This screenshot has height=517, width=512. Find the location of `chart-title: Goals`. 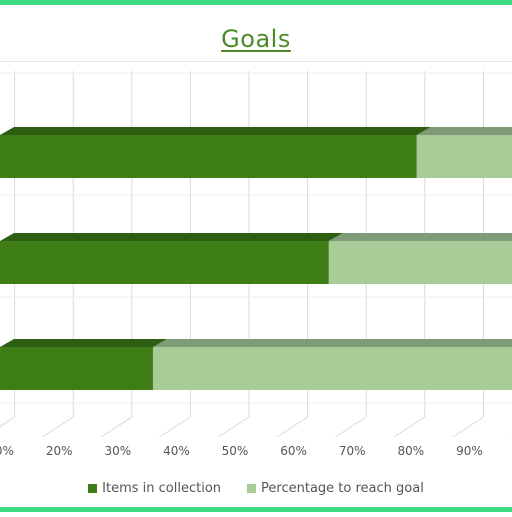

chart-title: Goals is located at coordinates (256, 39).